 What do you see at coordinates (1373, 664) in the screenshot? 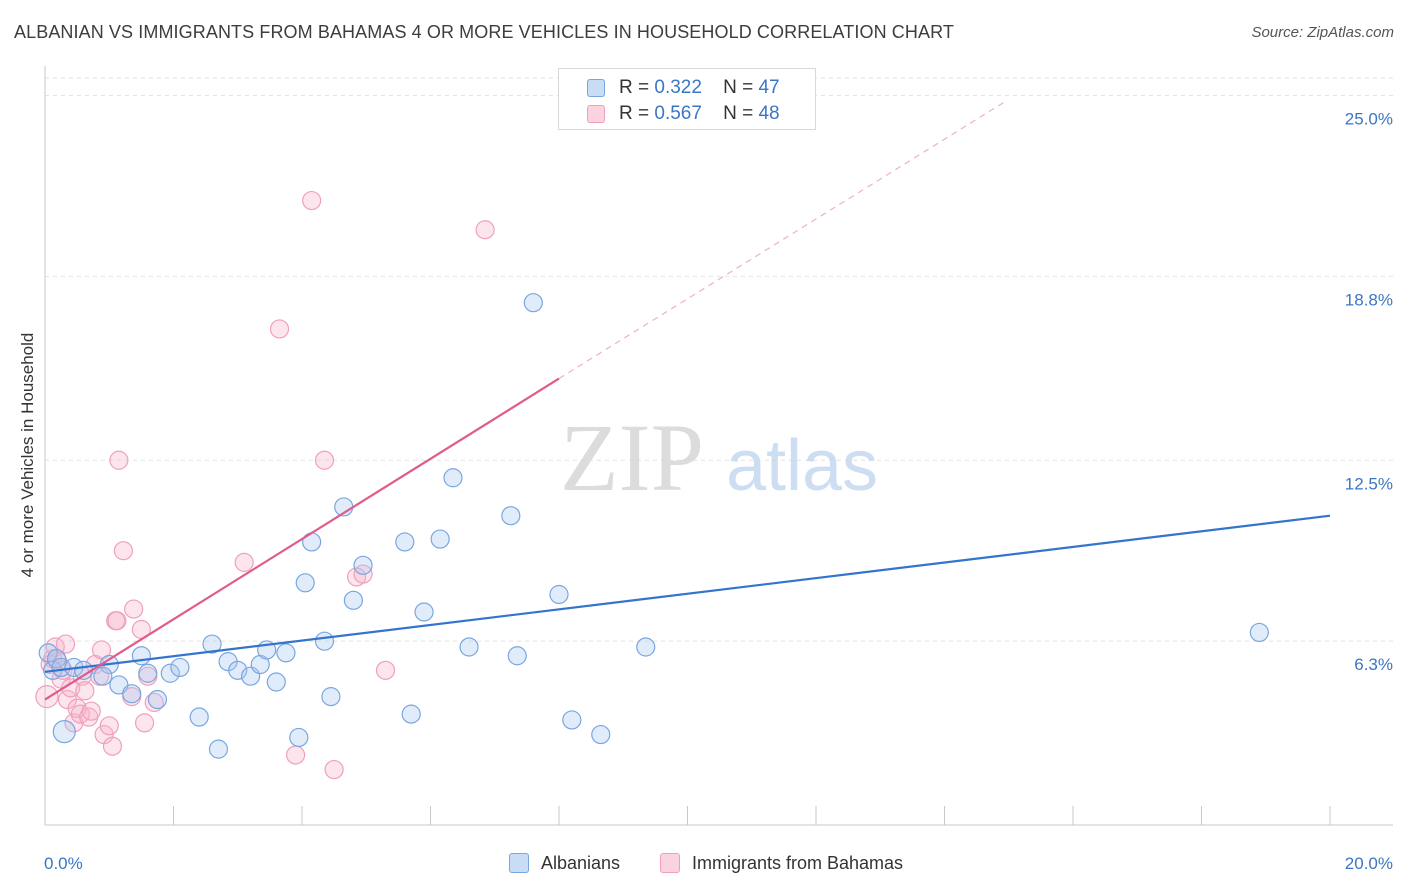
I see `y-tick-label: 6.3%` at bounding box center [1373, 664].